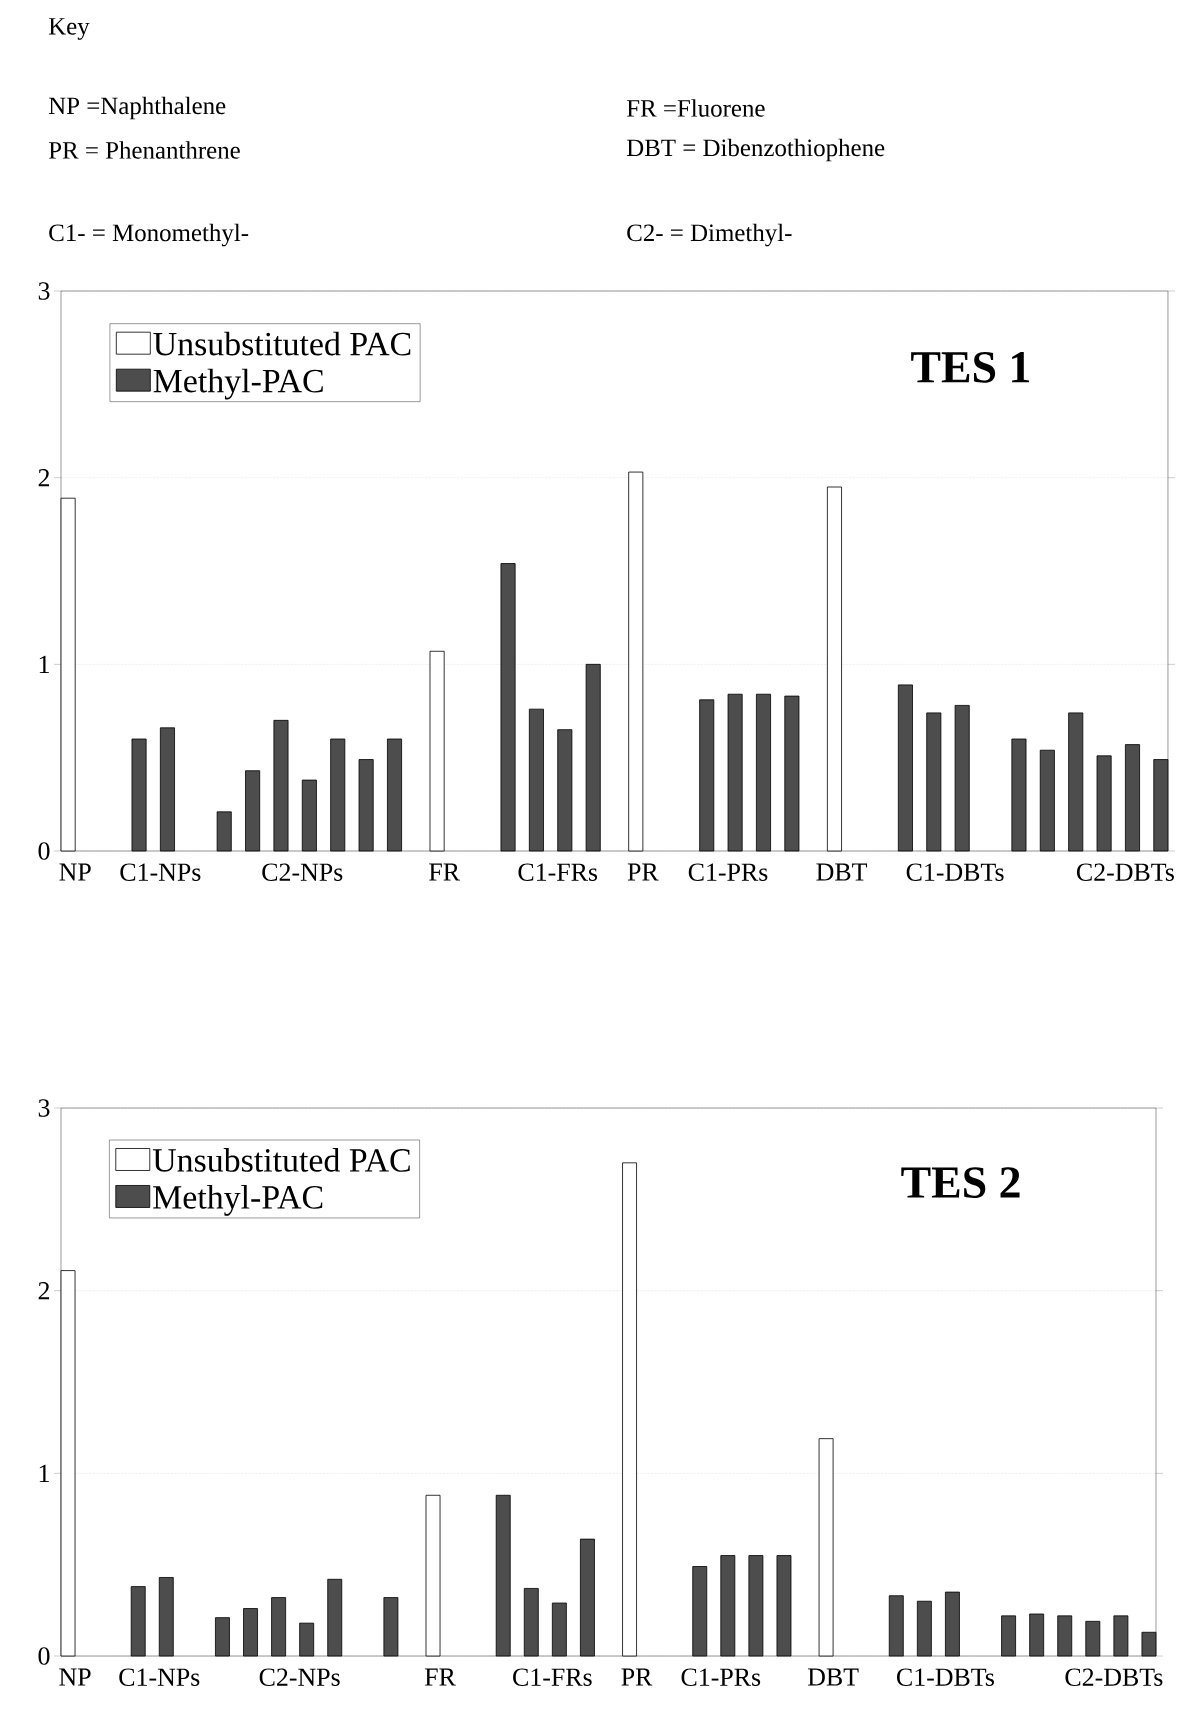 This screenshot has width=1187, height=1711. I want to click on text: FR =Fluorene, so click(695, 108).